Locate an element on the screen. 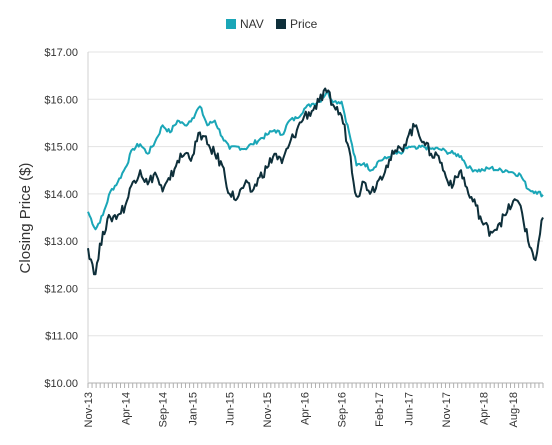  x-tick-label: Jan-15 is located at coordinates (193, 409).